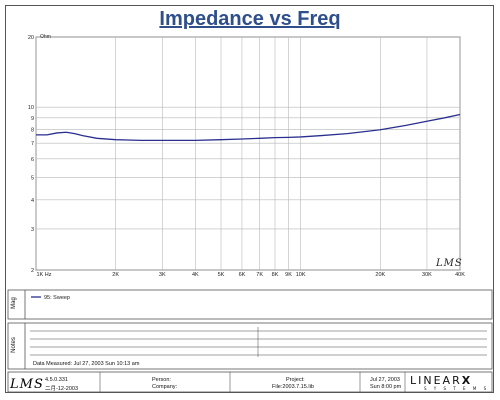 This screenshot has height=400, width=500. What do you see at coordinates (27, 384) in the screenshot?
I see `lms-logo: LMS` at bounding box center [27, 384].